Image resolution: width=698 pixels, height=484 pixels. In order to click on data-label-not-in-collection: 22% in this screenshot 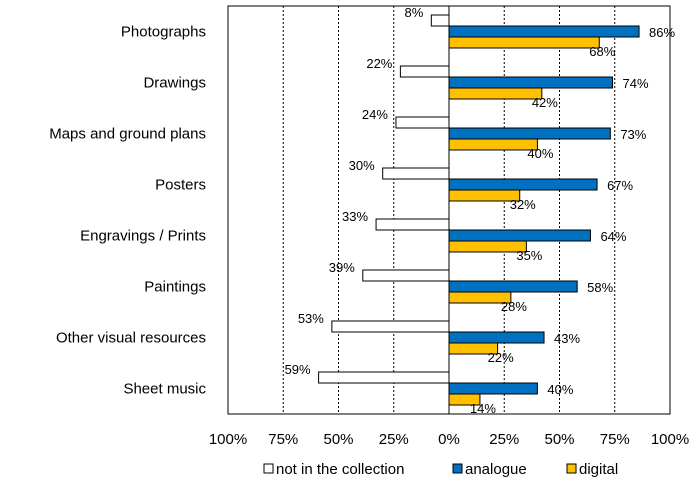, I will do `click(379, 63)`.